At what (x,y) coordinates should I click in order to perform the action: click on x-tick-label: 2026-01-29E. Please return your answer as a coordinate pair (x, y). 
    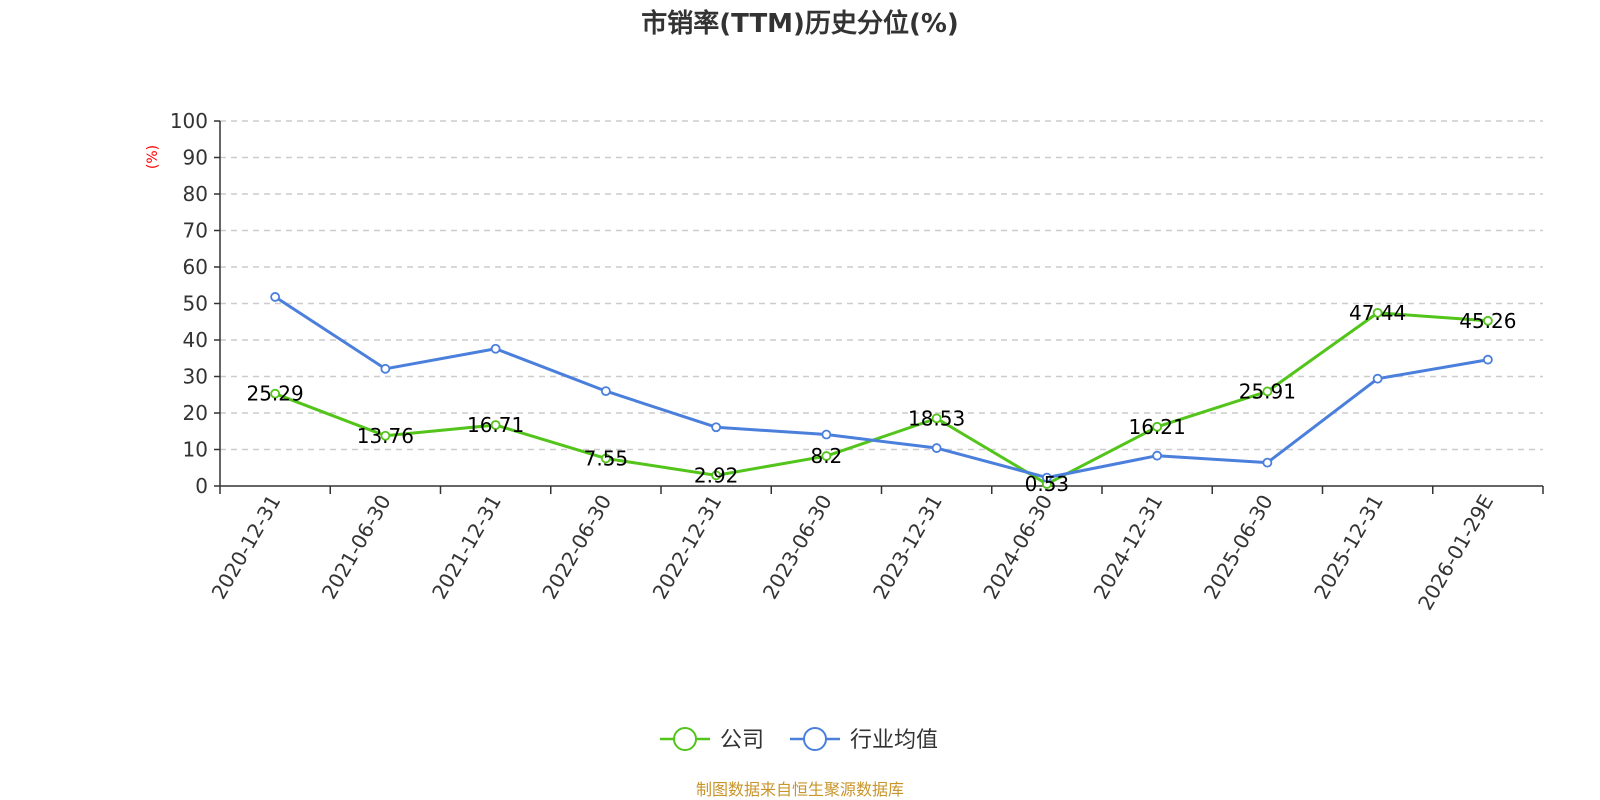
    Looking at the image, I should click on (1455, 553).